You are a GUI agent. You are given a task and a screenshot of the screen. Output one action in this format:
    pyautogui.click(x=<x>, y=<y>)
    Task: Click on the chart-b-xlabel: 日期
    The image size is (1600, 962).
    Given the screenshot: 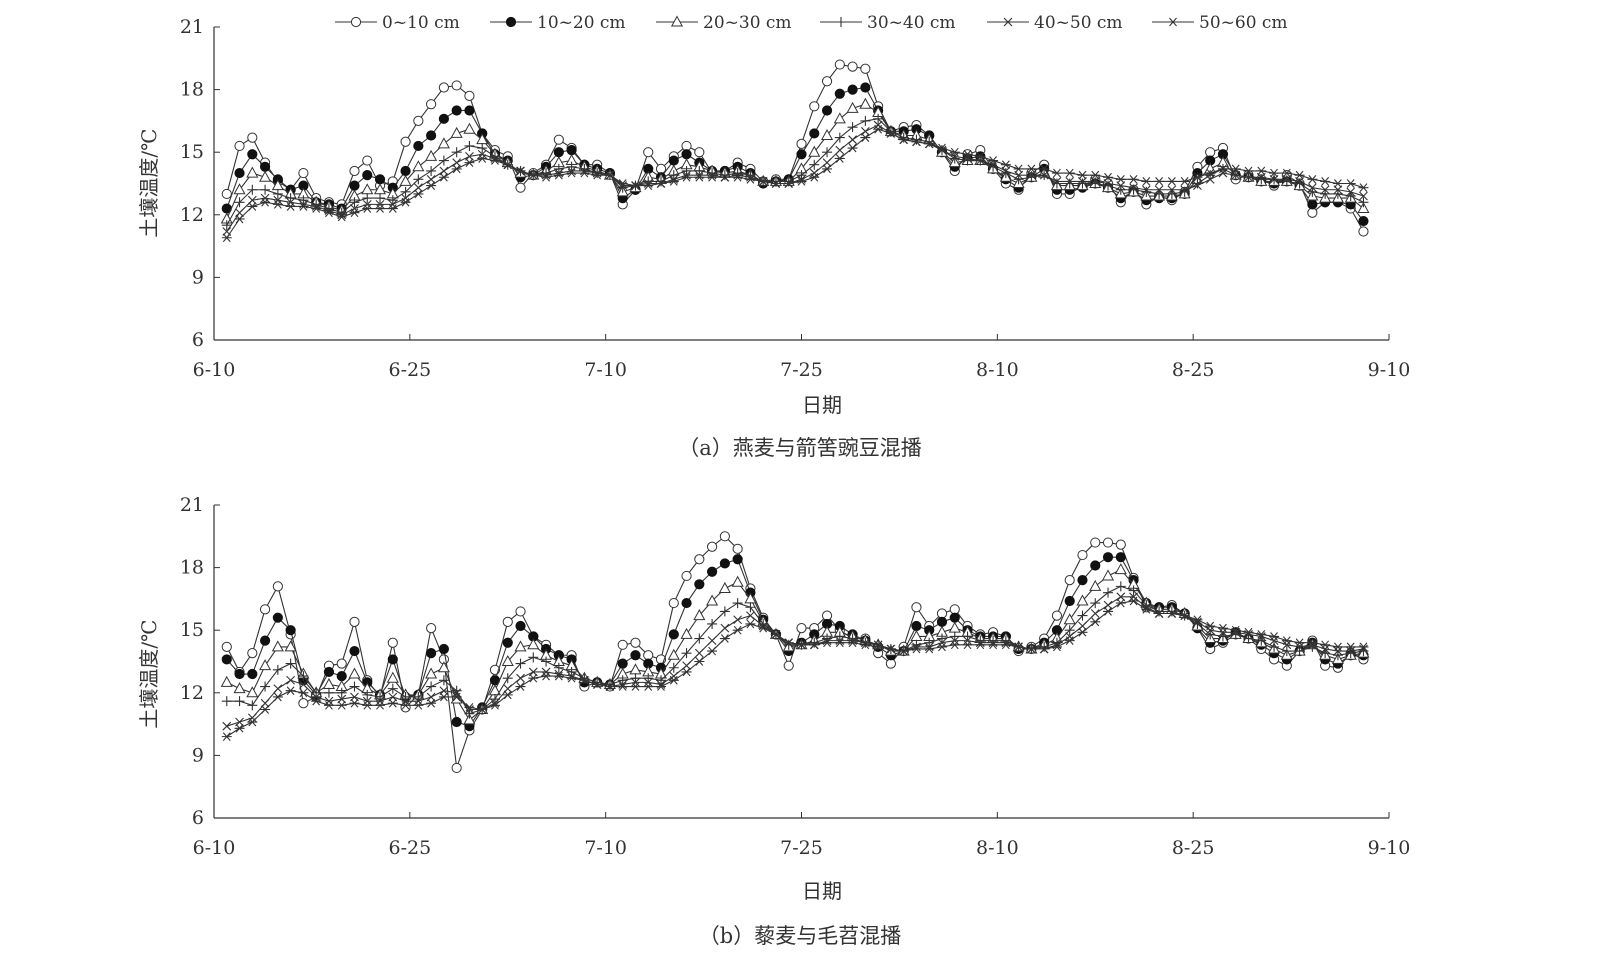 What is the action you would take?
    pyautogui.click(x=822, y=891)
    